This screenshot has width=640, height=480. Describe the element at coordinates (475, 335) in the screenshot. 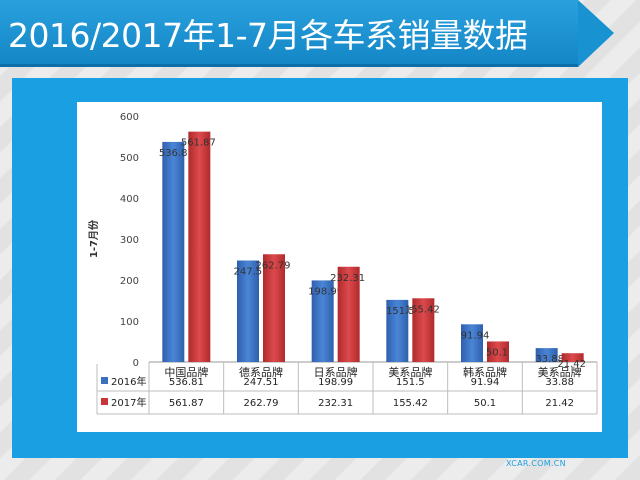

I see `data-label: 91.94` at that location.